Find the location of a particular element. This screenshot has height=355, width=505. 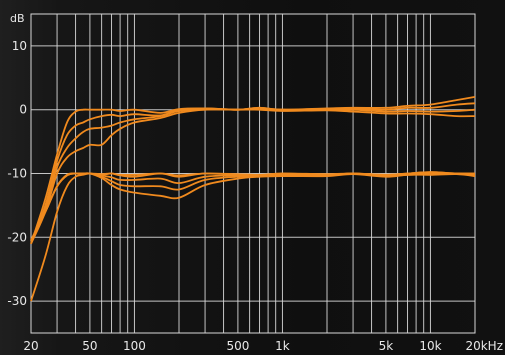

x-tick-label: 100 is located at coordinates (134, 346).